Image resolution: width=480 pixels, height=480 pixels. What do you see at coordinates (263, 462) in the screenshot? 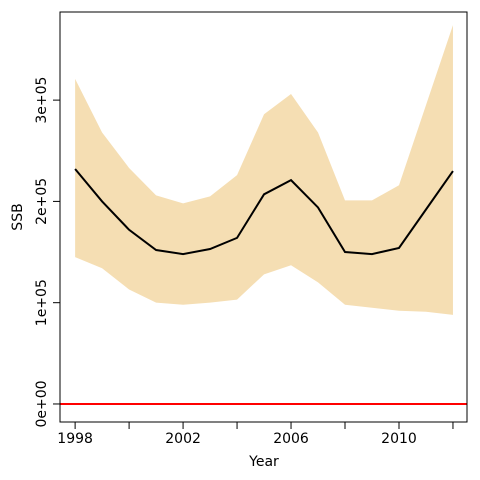
I see `x-axis-label: Year` at bounding box center [263, 462].